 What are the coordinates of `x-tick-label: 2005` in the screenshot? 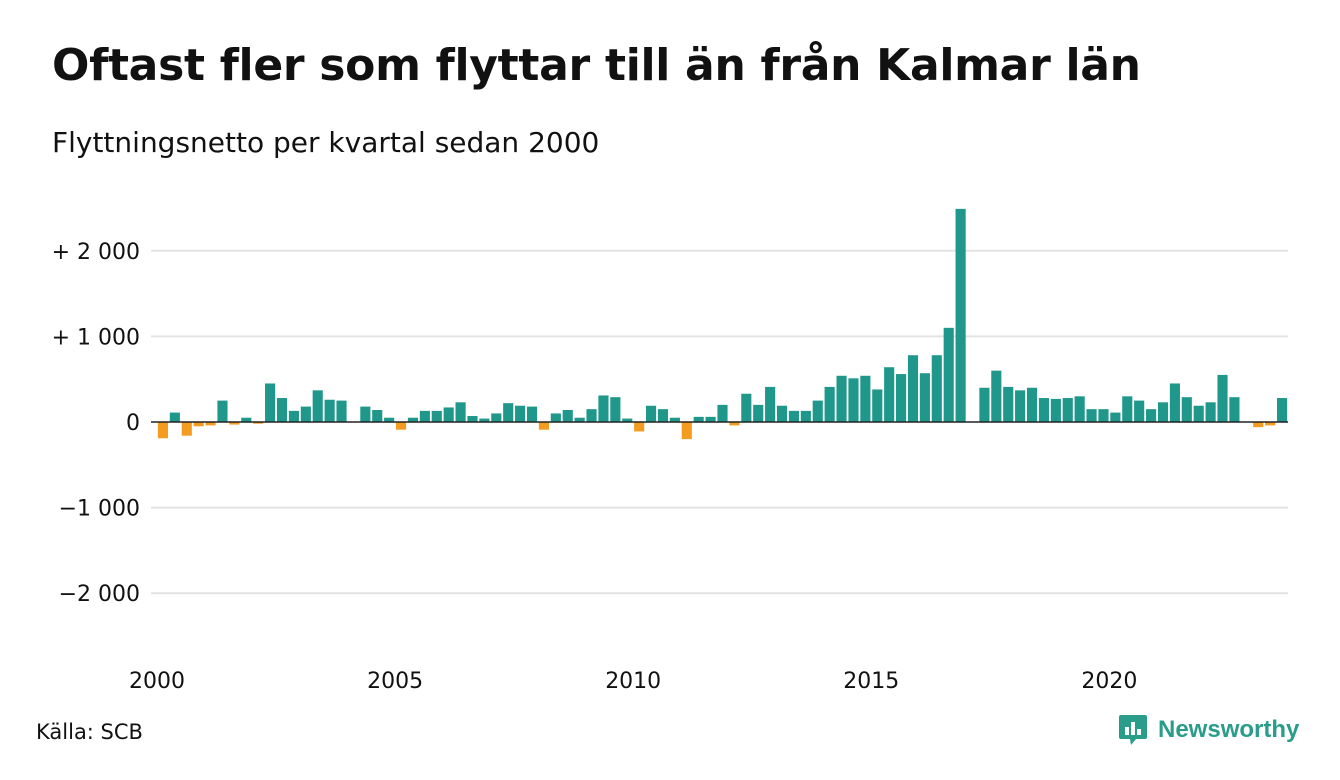 It's located at (395, 681).